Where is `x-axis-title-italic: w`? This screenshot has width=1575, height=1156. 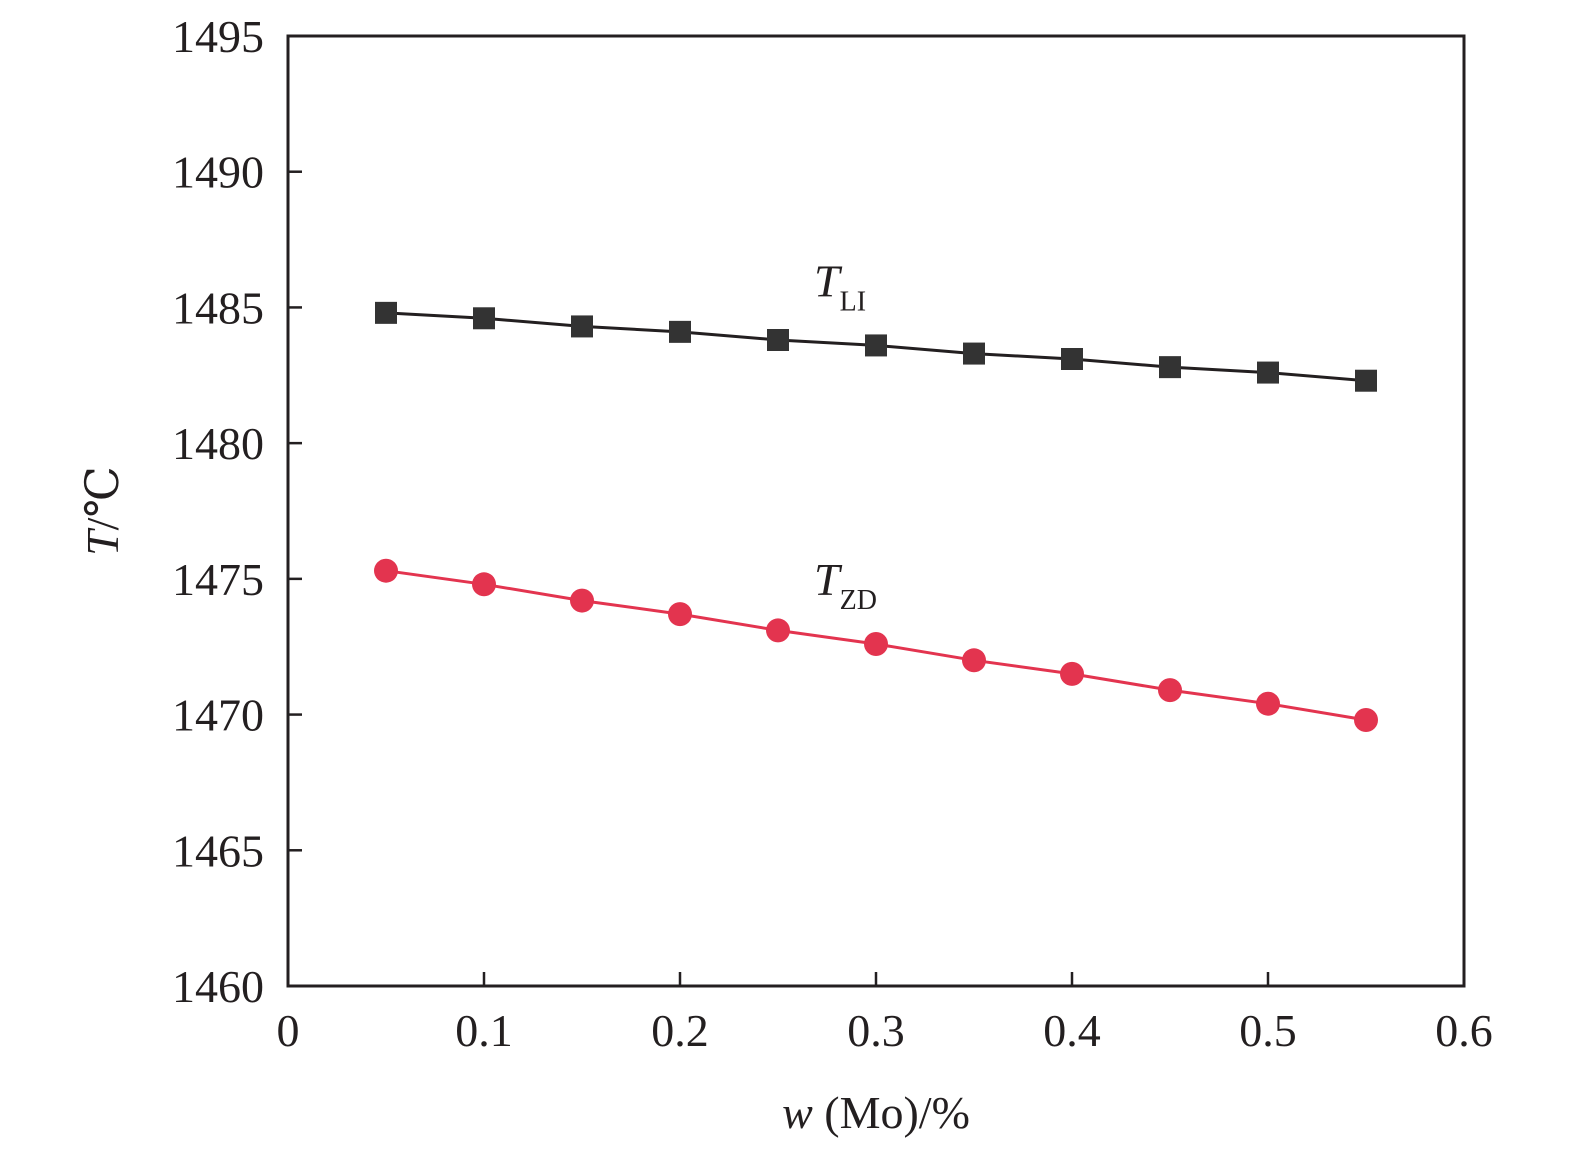
x-axis-title-italic: w is located at coordinates (797, 1112).